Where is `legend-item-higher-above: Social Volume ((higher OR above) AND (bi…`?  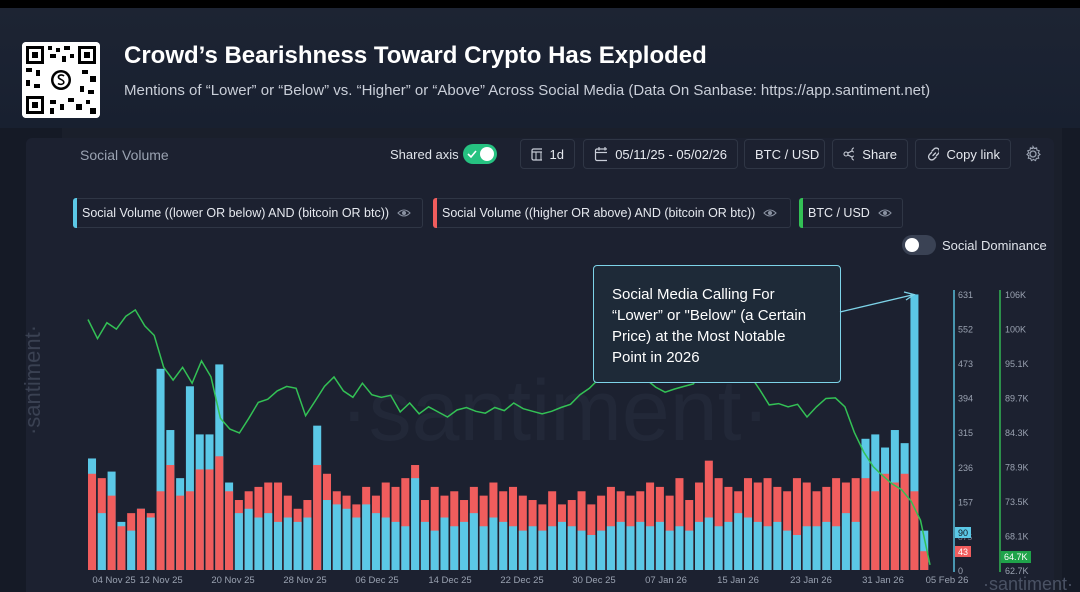 legend-item-higher-above: Social Volume ((higher OR above) AND (bi… is located at coordinates (612, 213).